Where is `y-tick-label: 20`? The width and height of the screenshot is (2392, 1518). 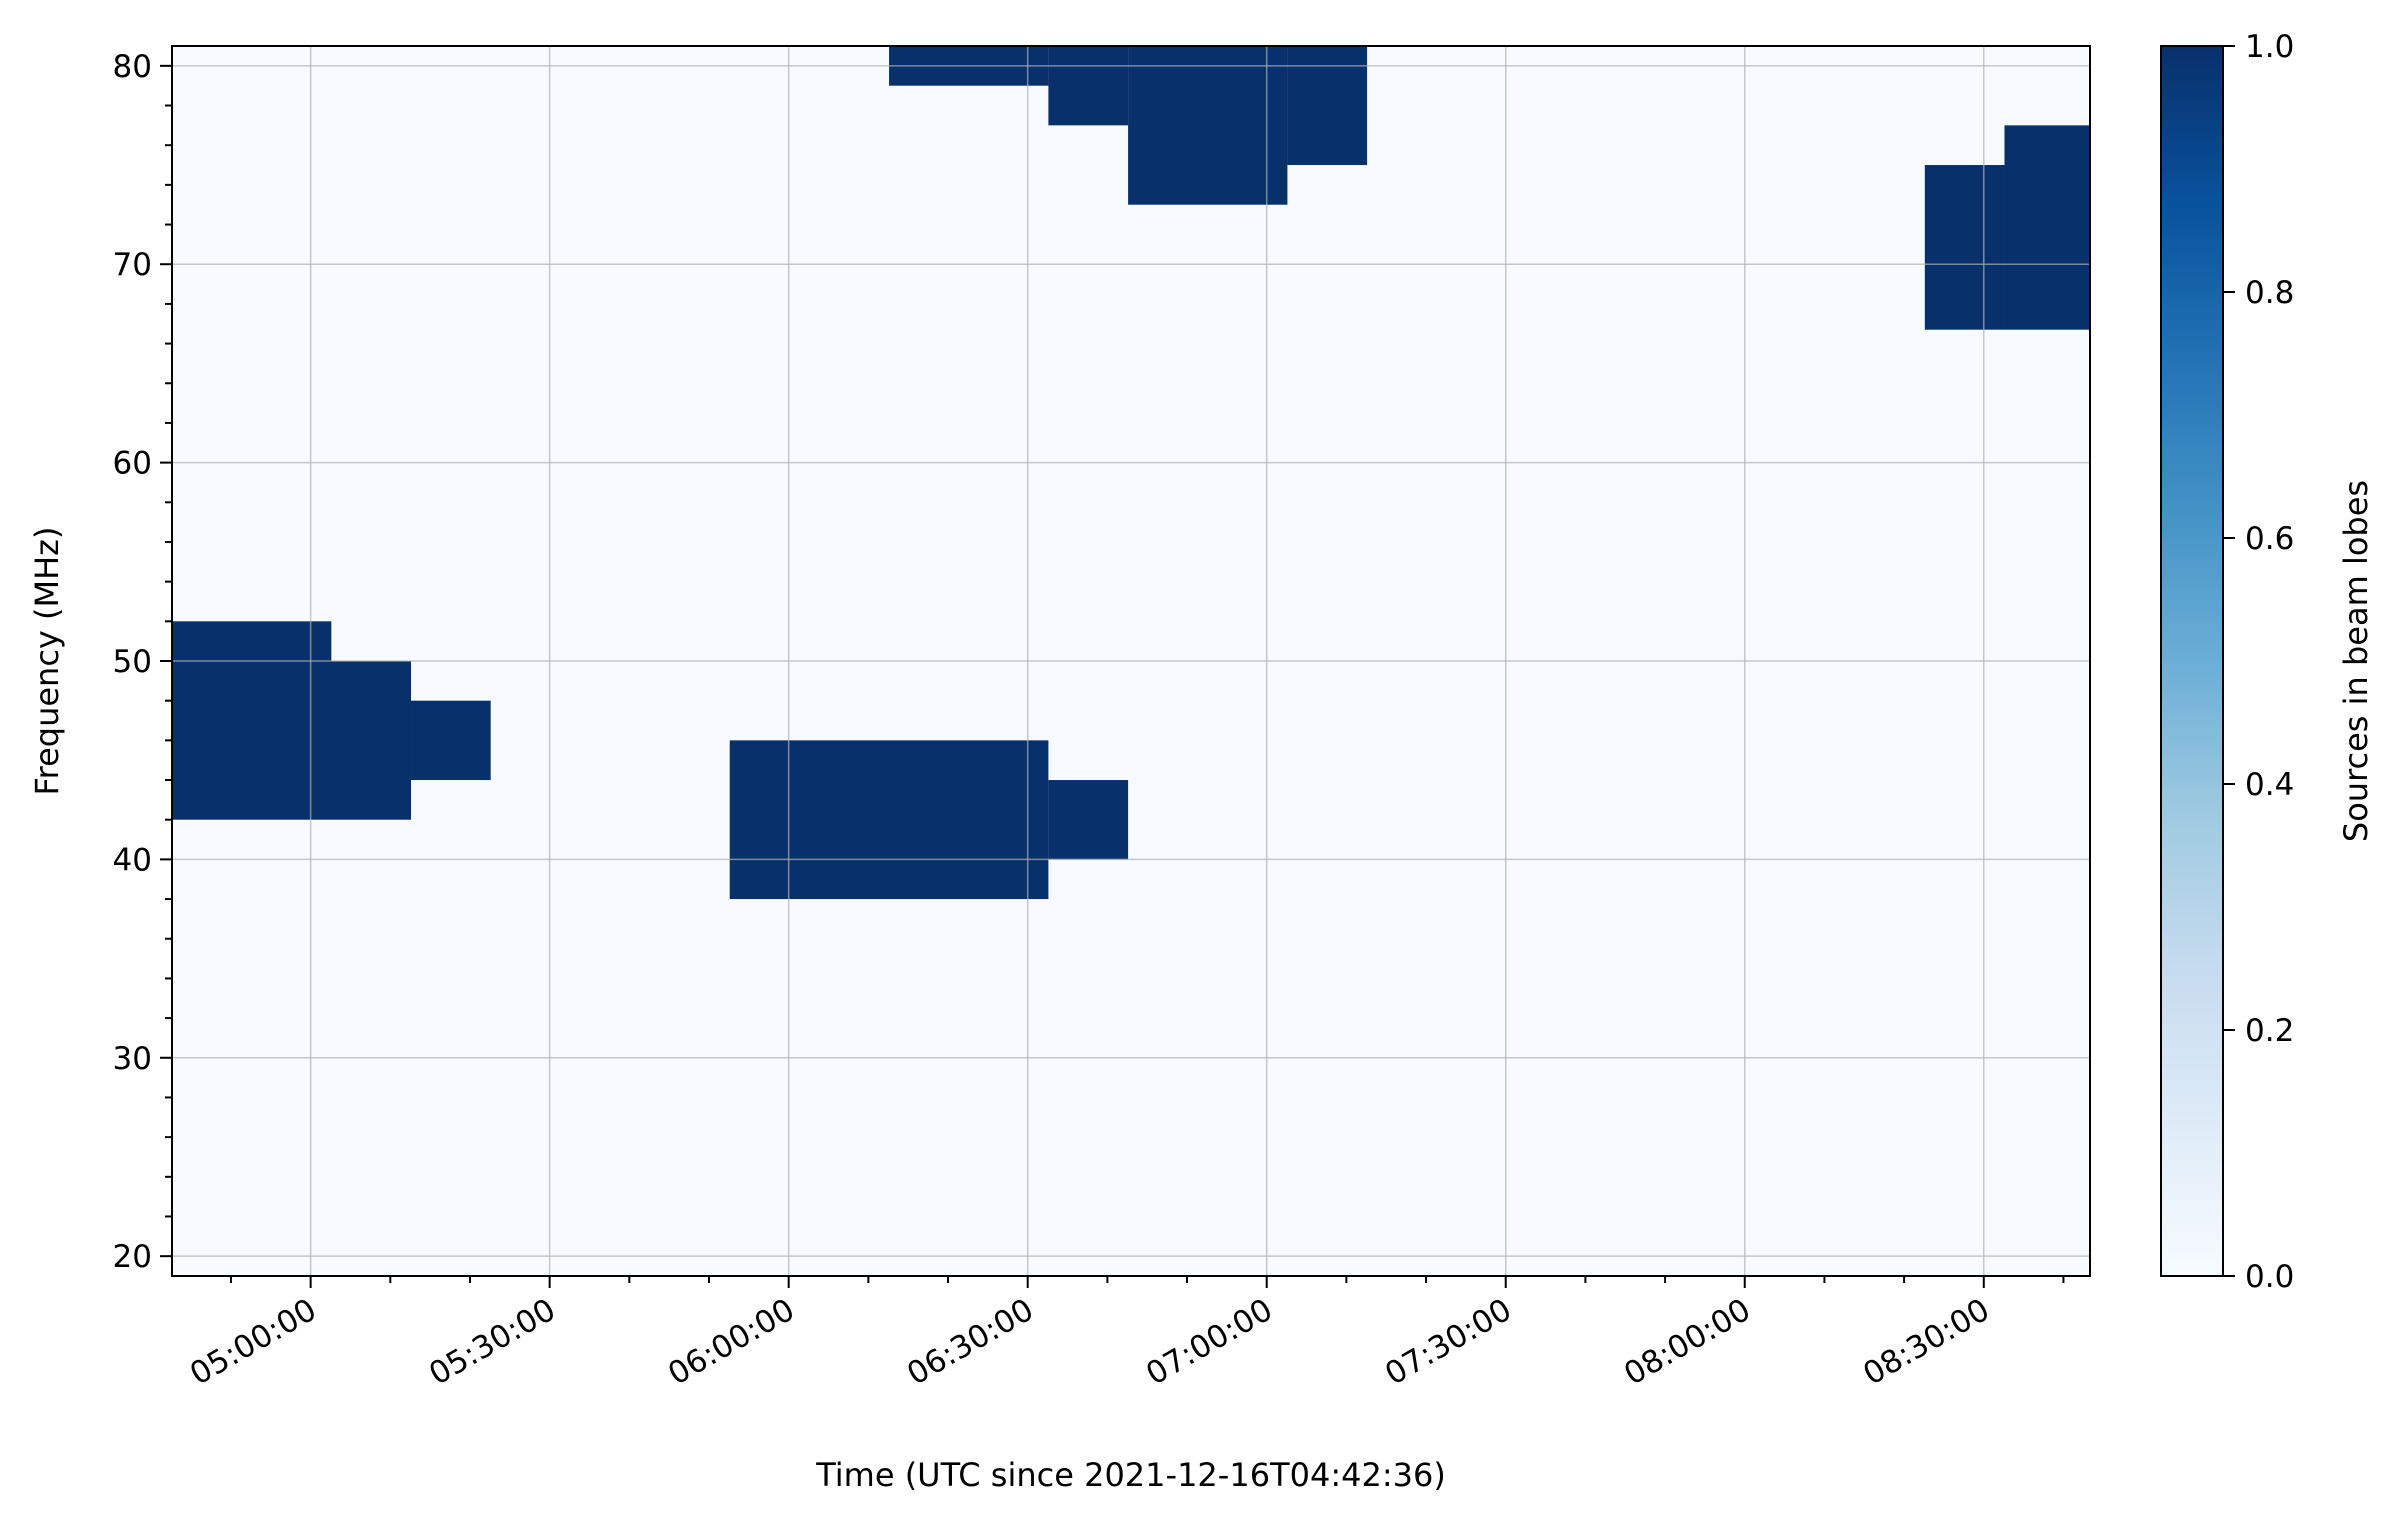
y-tick-label: 20 is located at coordinates (132, 1257).